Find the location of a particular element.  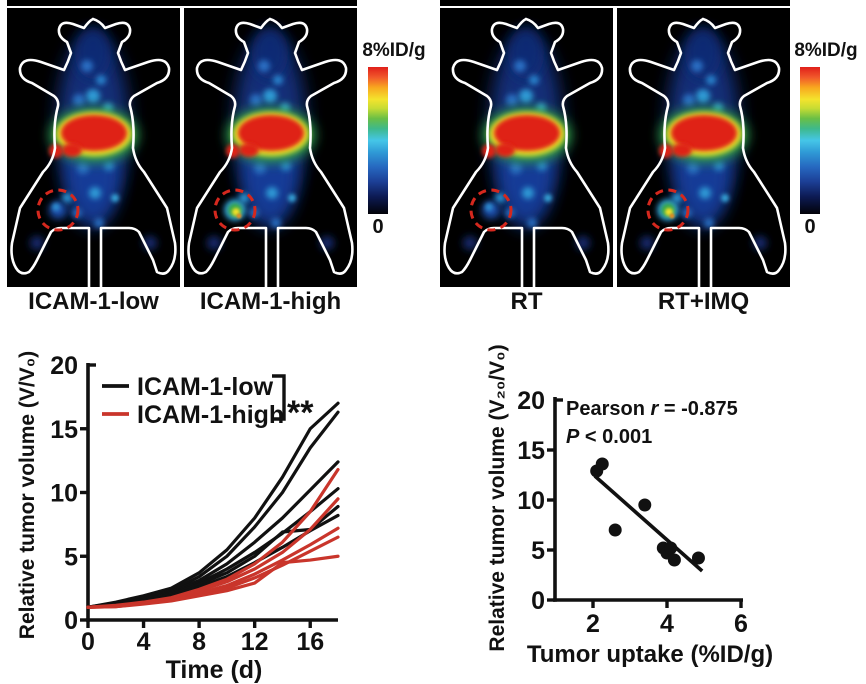

x-tick-label: 4 is located at coordinates (667, 624).